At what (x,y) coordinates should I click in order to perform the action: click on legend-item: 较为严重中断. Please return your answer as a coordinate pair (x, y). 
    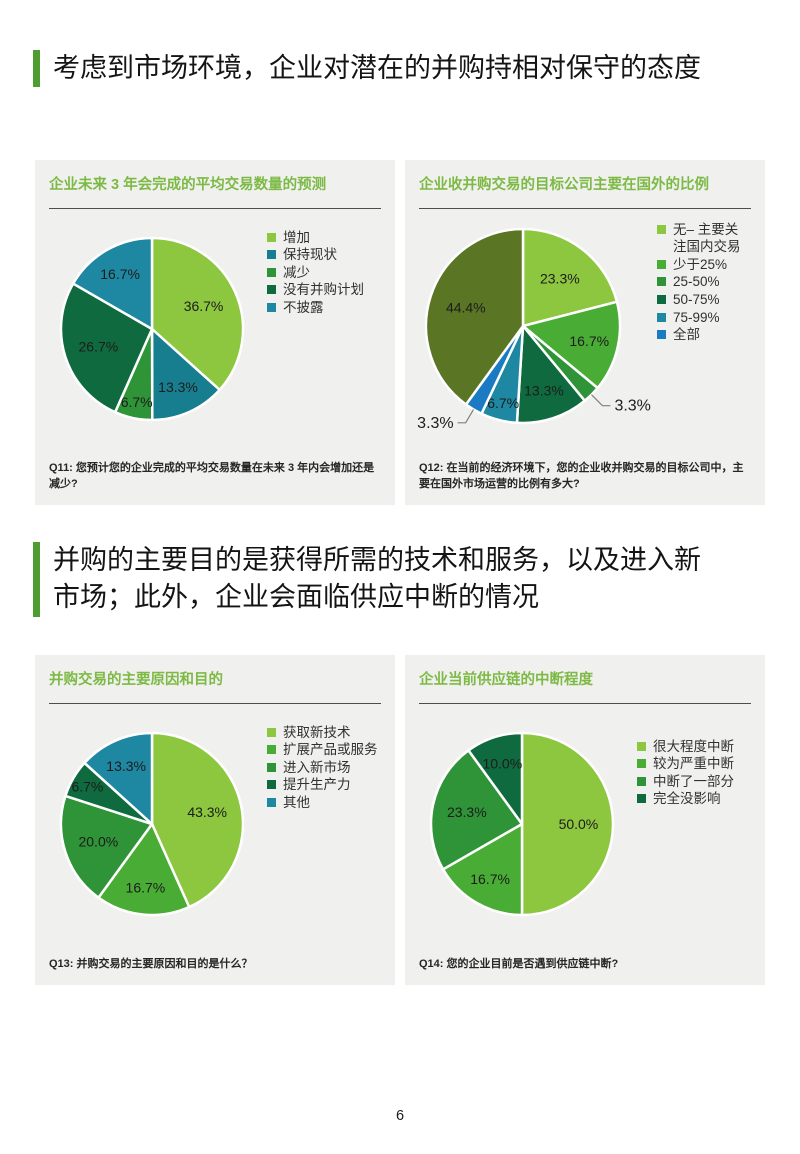
    Looking at the image, I should click on (694, 764).